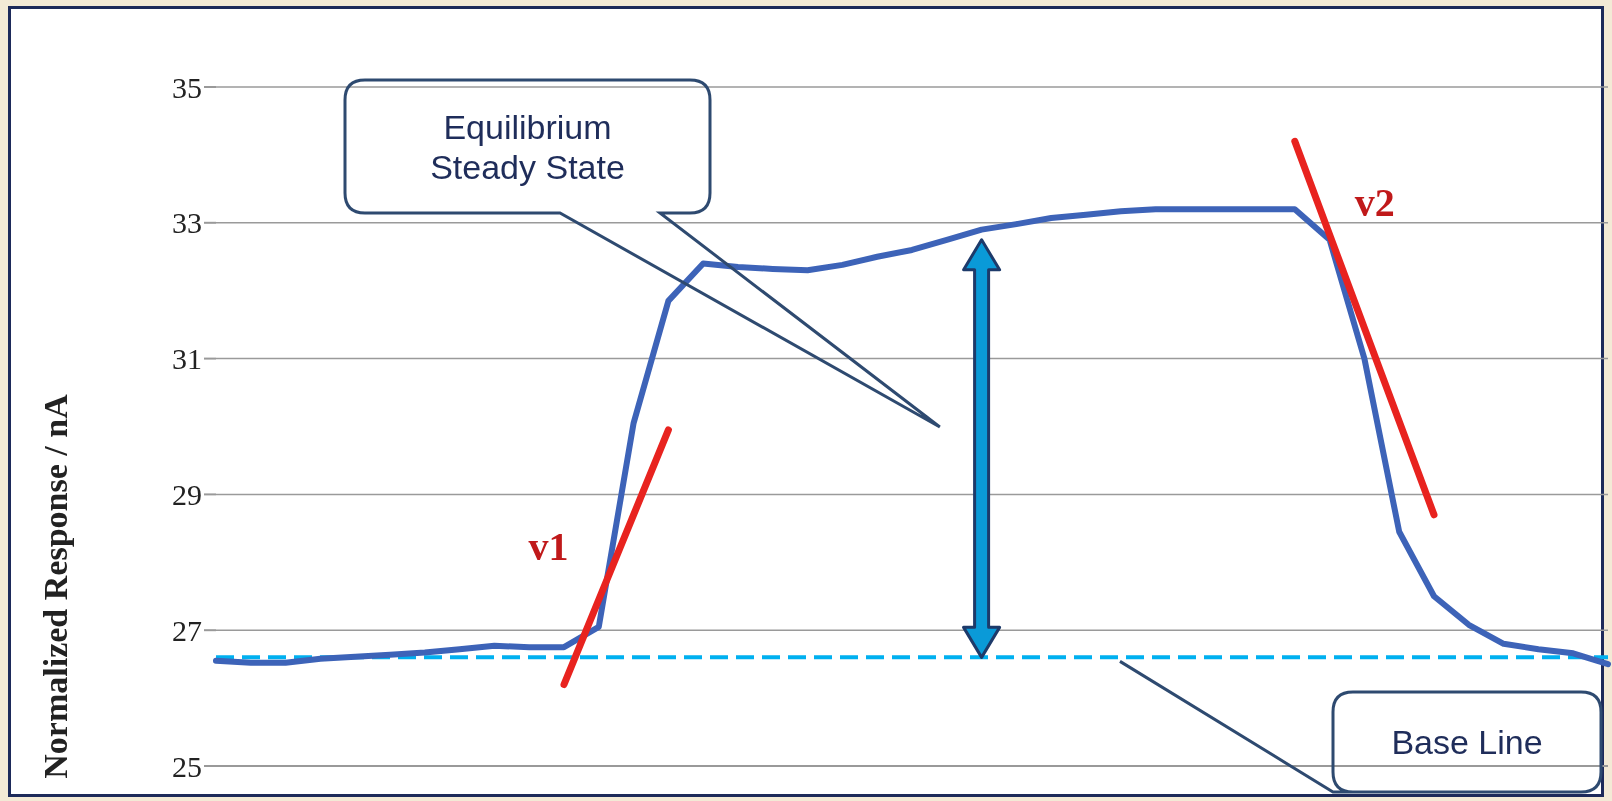 This screenshot has height=801, width=1612. What do you see at coordinates (56, 586) in the screenshot?
I see `y-axis-title: Normalized Response / nA` at bounding box center [56, 586].